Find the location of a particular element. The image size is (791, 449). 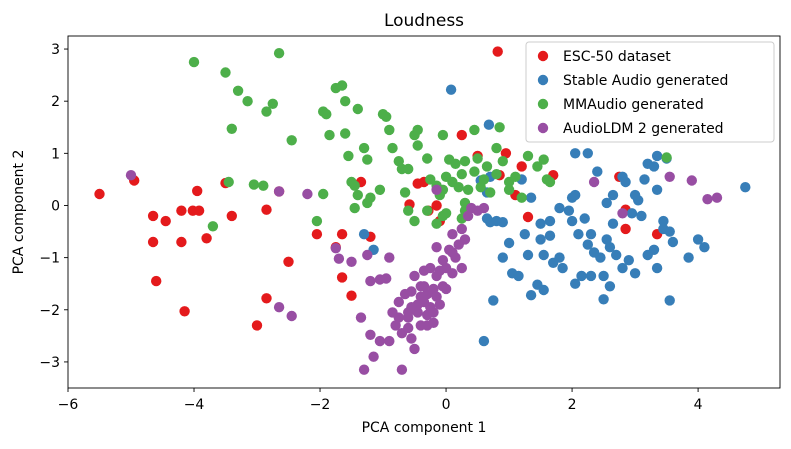

x-tick-label: −6 is located at coordinates (68, 405).